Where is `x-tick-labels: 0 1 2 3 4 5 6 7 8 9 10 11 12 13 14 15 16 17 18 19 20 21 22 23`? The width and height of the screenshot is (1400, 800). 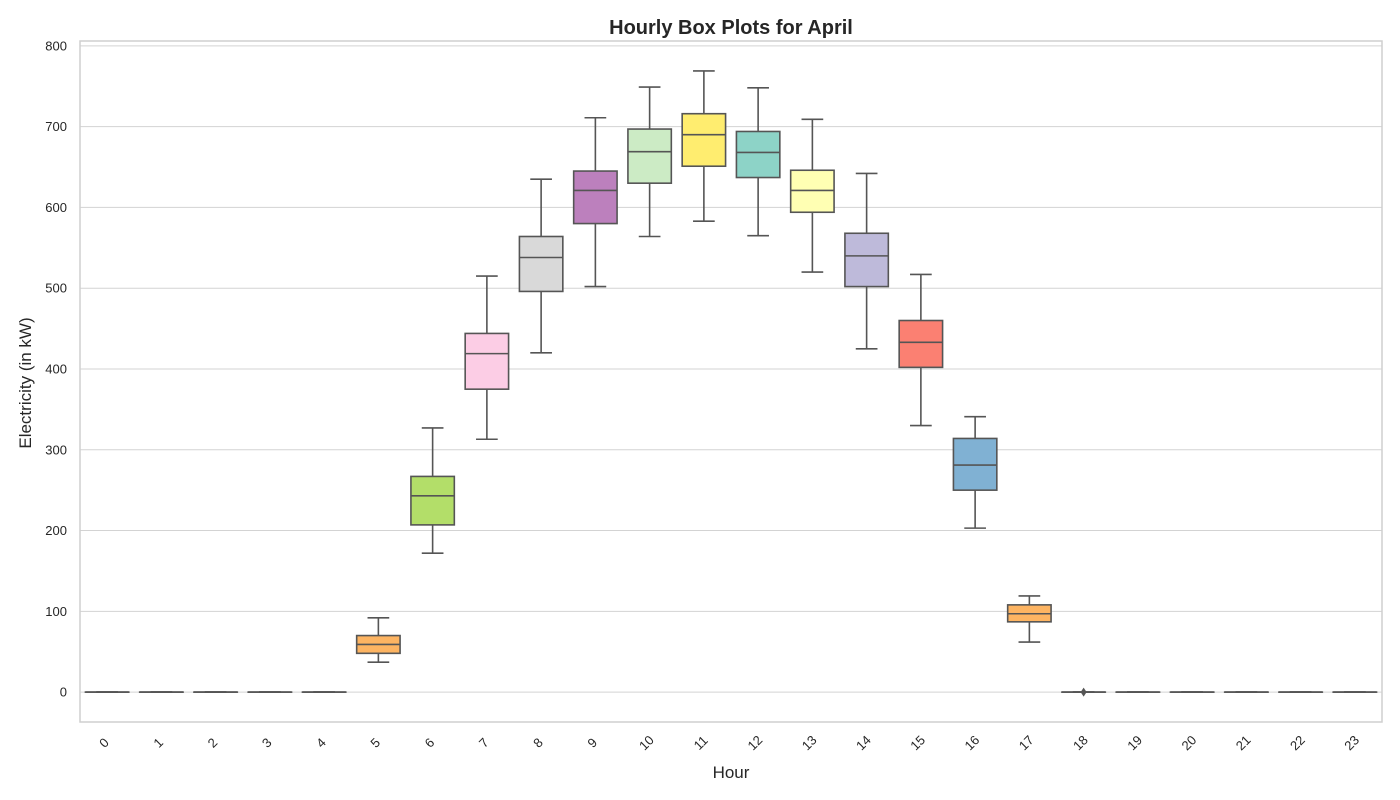
x-tick-labels: 0 1 2 3 4 5 6 7 8 9 10 11 12 13 14 15 16 17 18 19 20 21 22 23 is located at coordinates (729, 742).